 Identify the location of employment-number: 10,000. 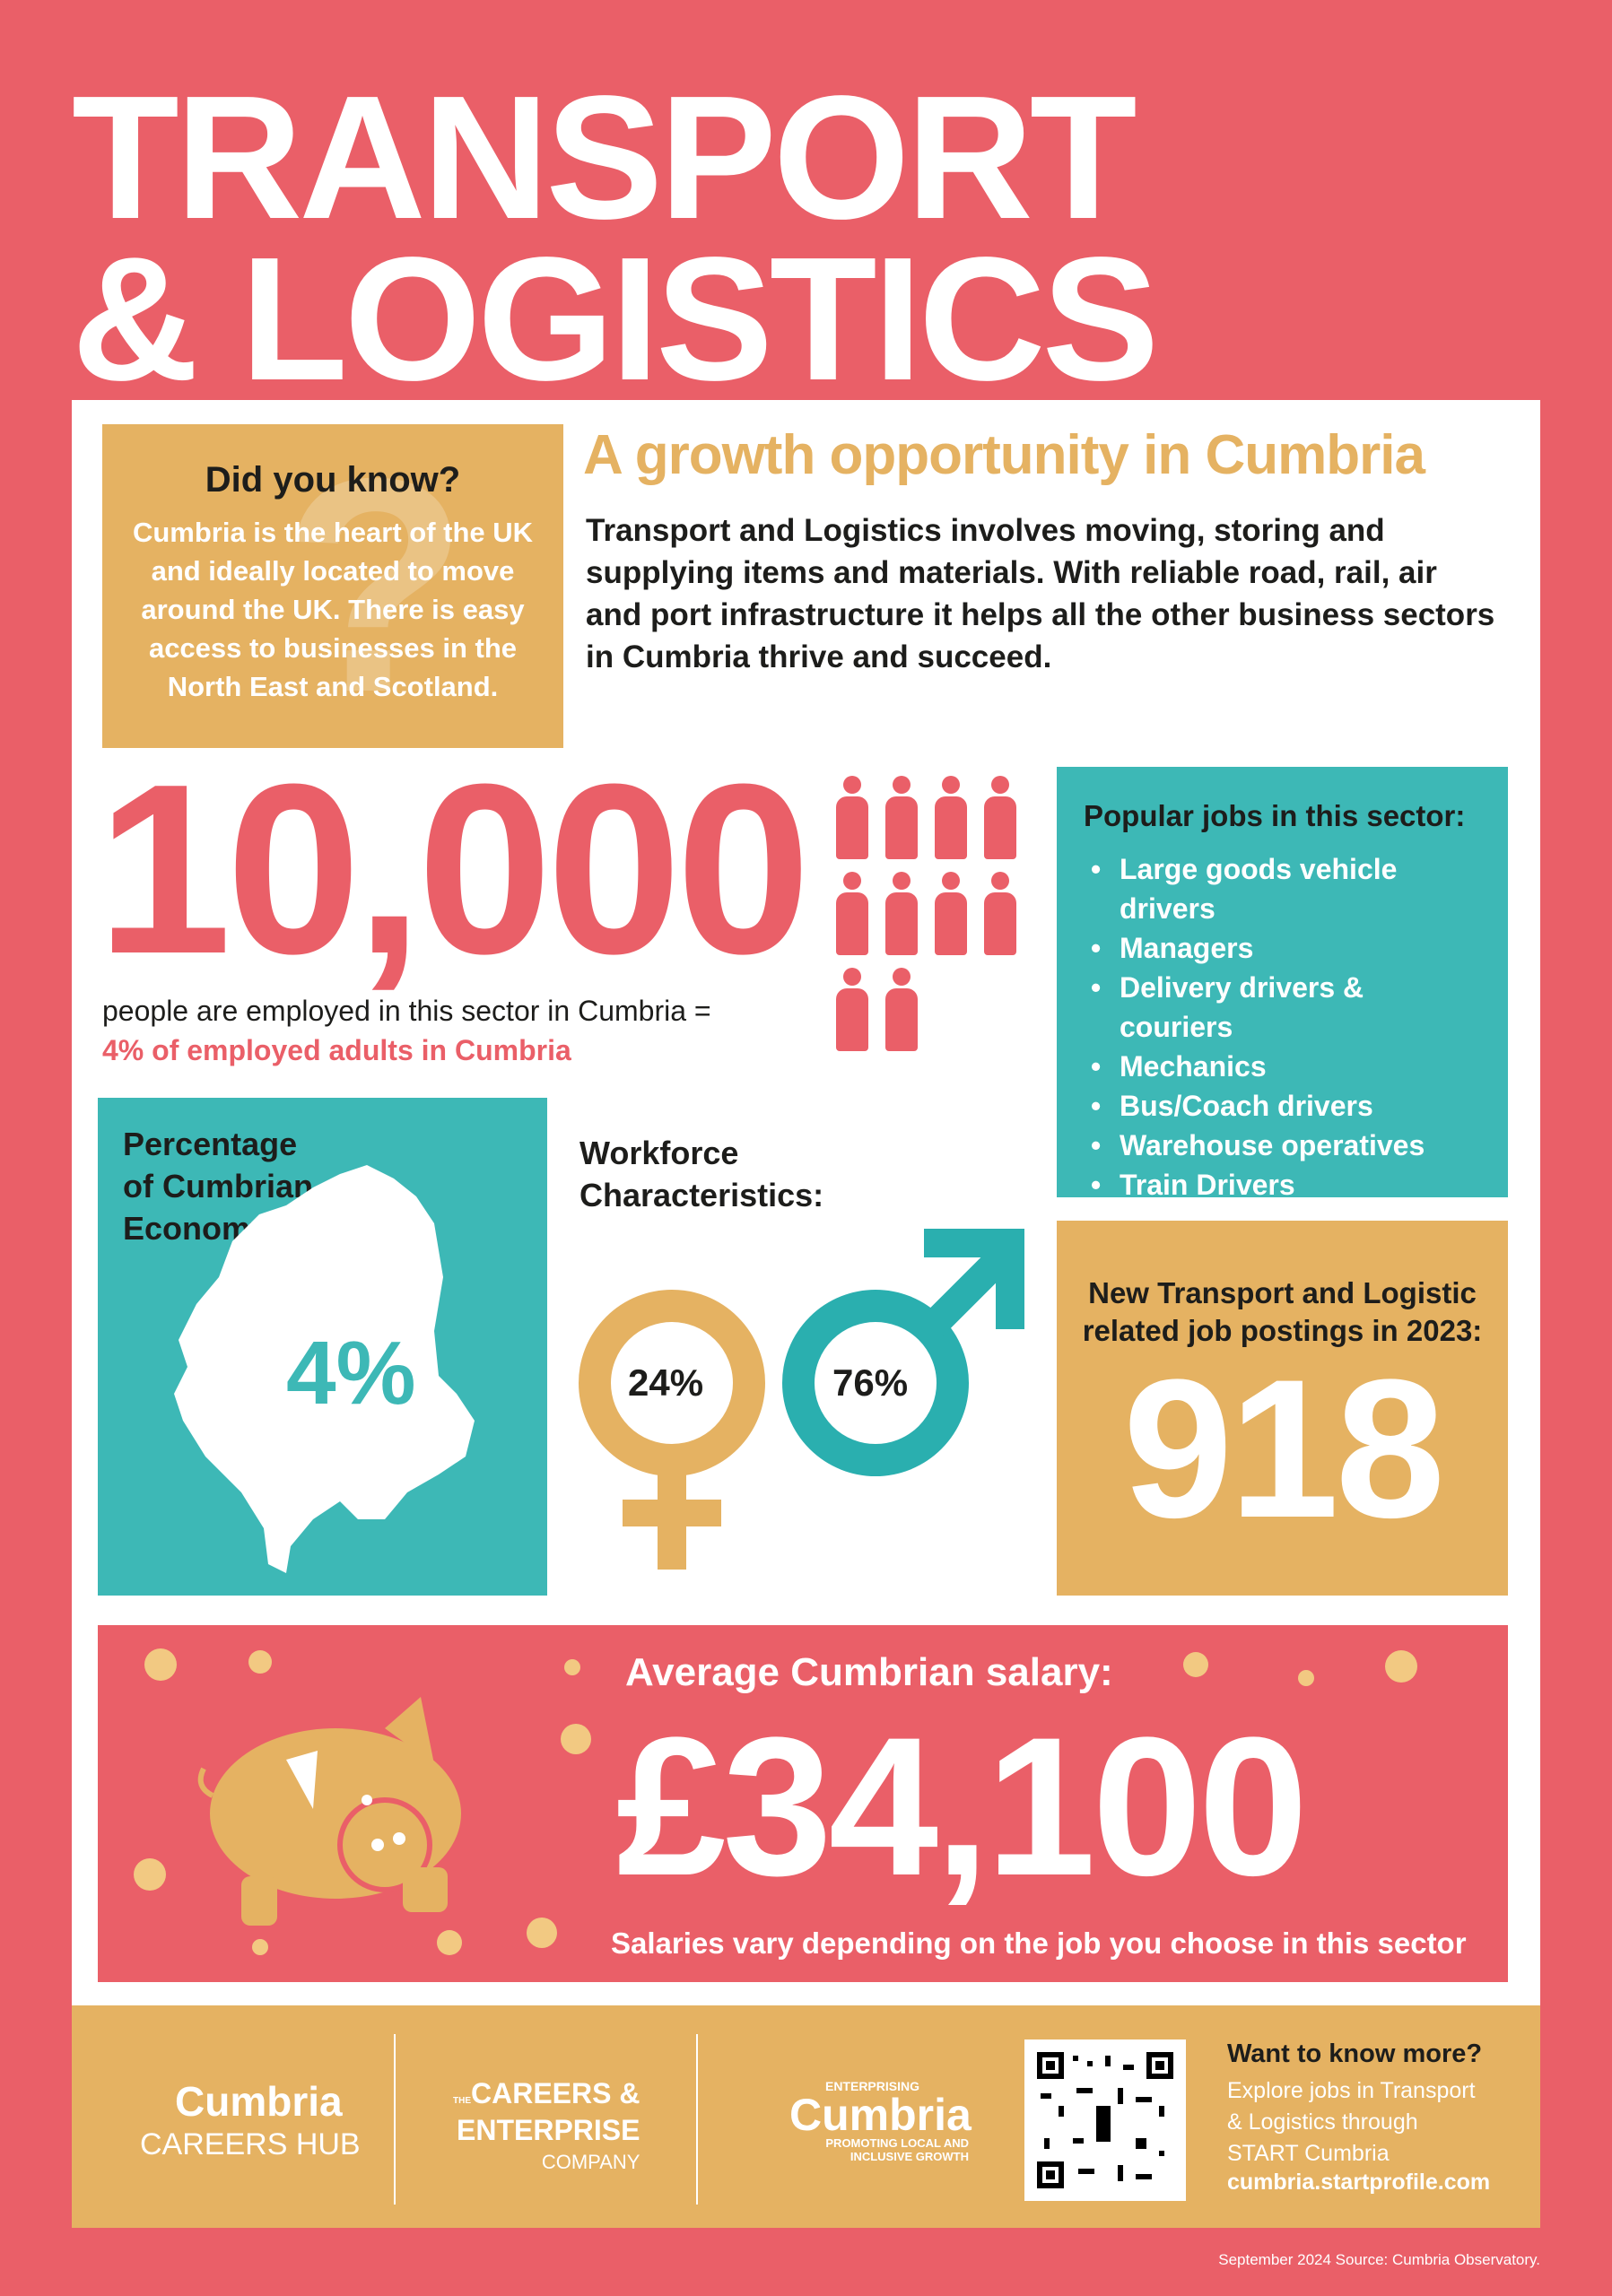
(454, 869).